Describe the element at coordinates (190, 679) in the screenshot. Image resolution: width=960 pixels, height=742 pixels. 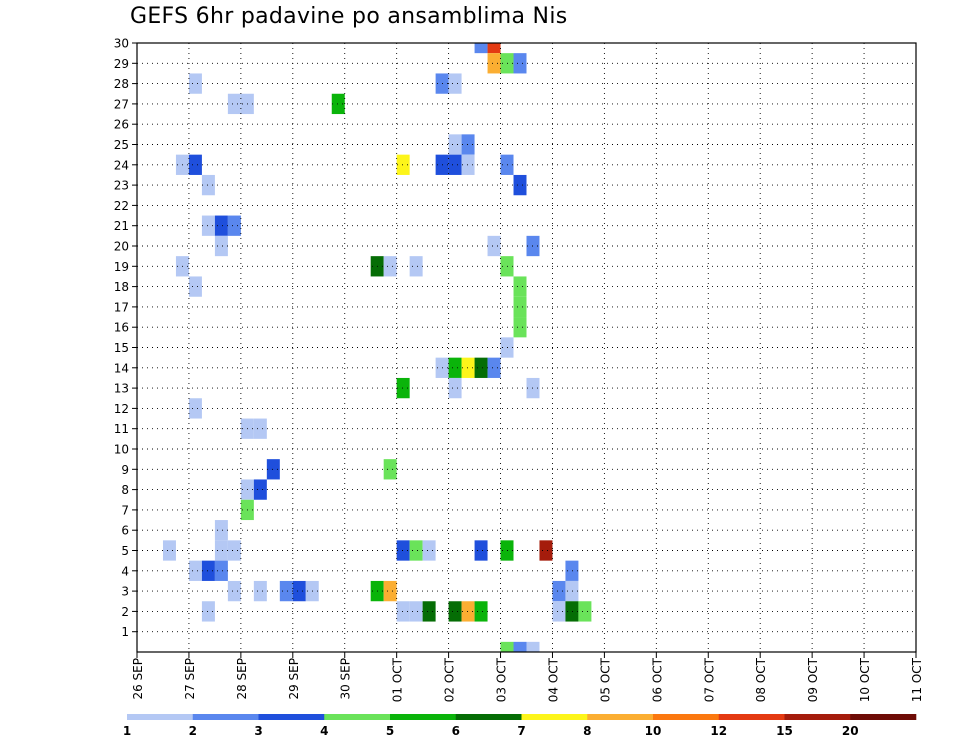
I see `x-tick-label: 27 SEP` at that location.